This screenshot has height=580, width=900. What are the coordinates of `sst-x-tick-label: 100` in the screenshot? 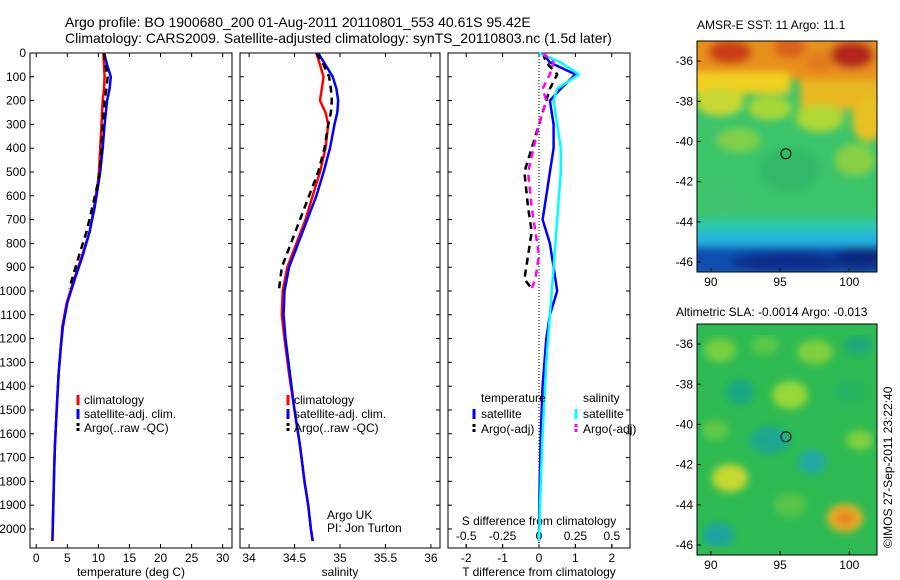 It's located at (849, 282).